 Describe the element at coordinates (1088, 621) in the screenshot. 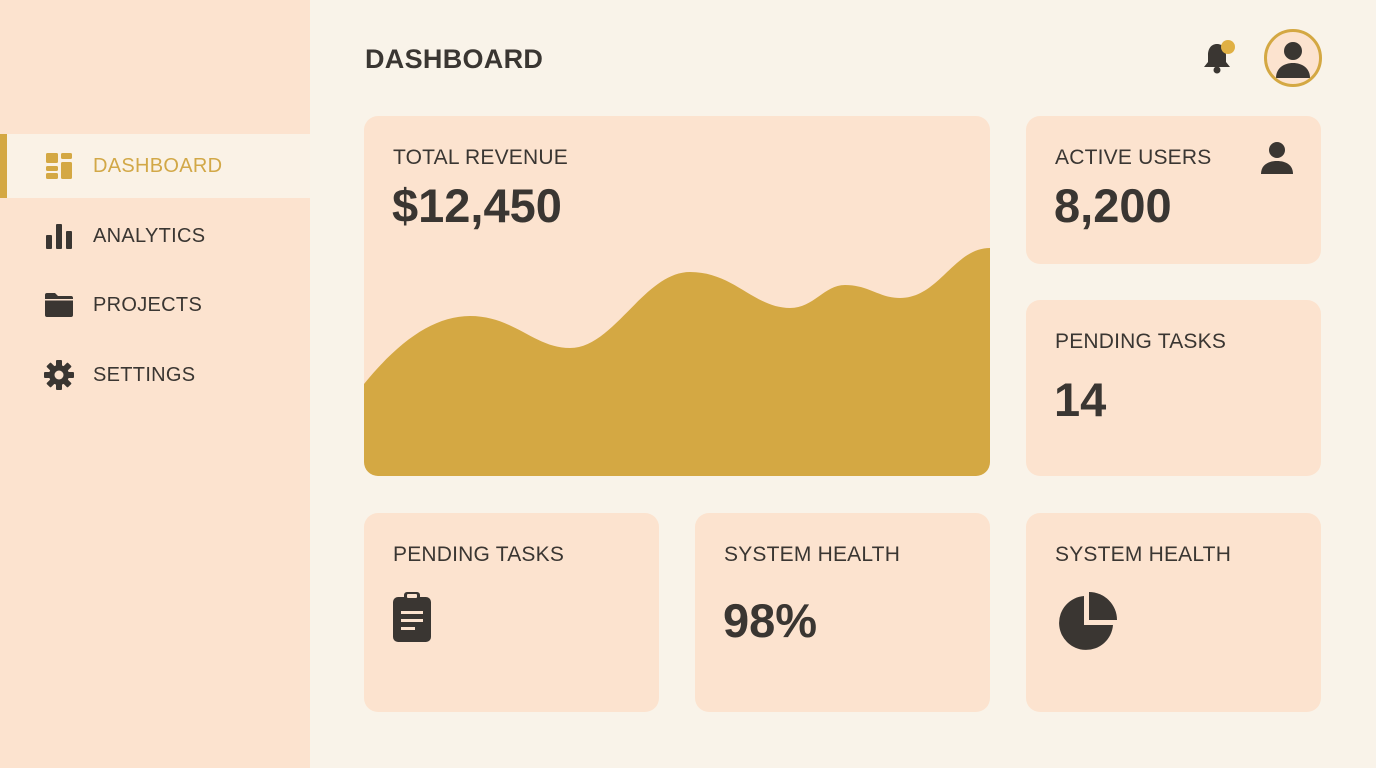

I see `pie-chart-icon` at that location.